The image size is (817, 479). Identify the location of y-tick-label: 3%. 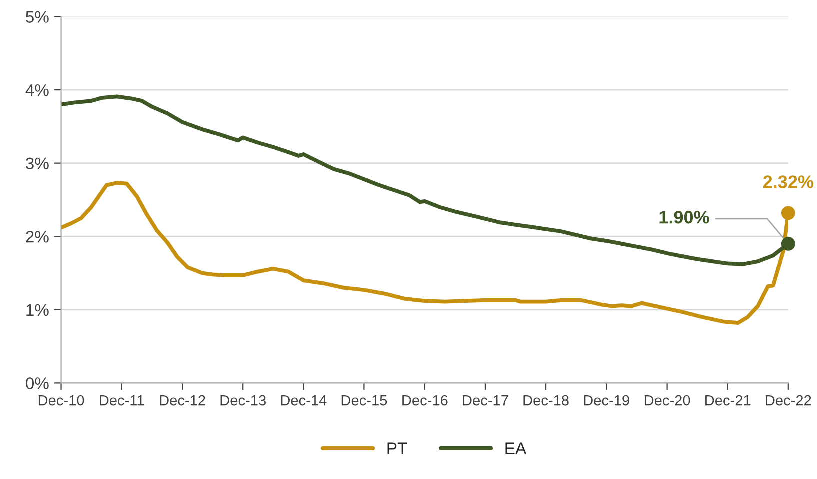
(37, 164).